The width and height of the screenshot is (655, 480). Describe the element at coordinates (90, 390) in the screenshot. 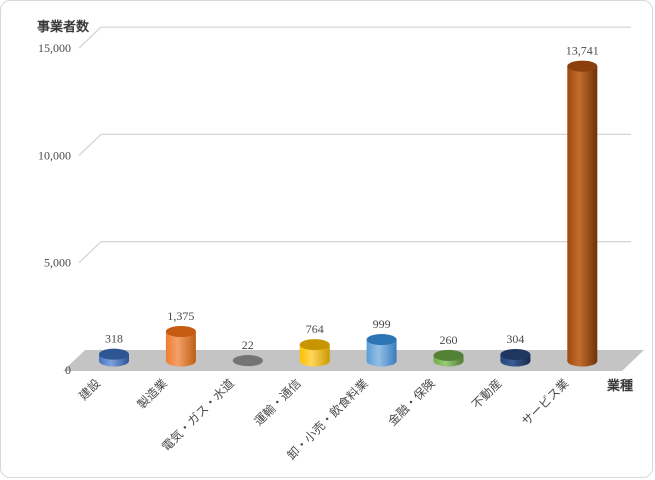

I see `x-category-label: 建設` at that location.